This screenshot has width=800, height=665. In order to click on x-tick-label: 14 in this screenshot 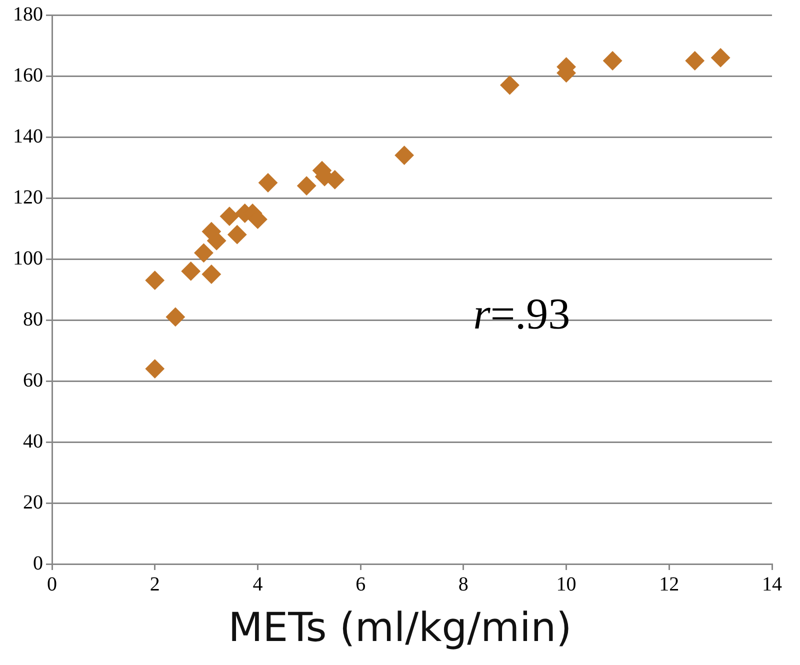, I will do `click(772, 584)`.